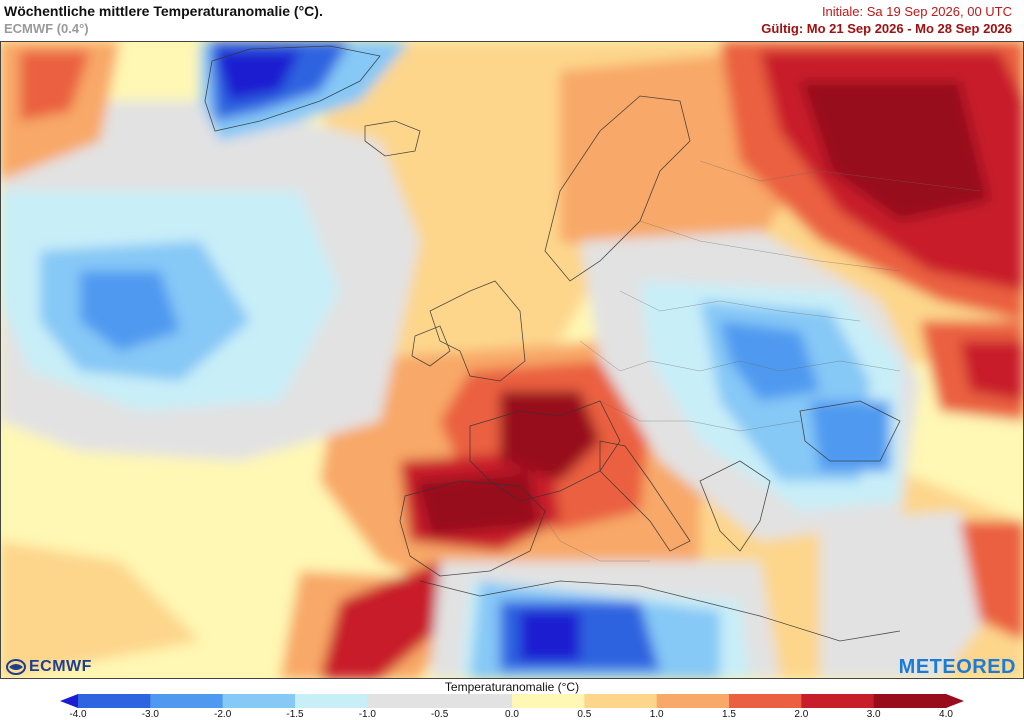 This screenshot has height=720, width=1024. I want to click on iberia-coast, so click(472, 528).